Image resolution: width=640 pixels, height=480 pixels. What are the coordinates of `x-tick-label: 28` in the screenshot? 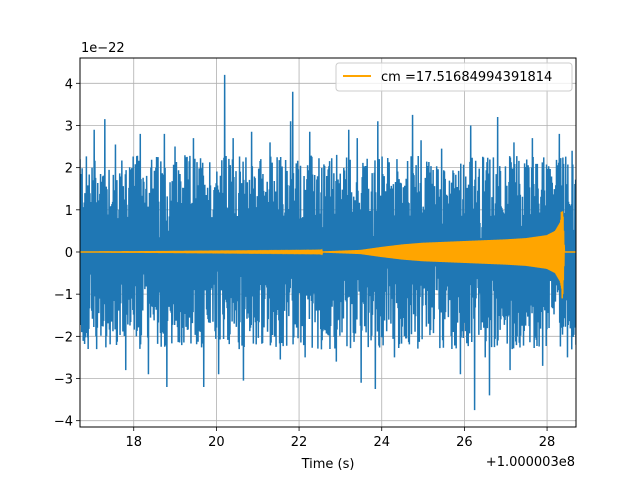 It's located at (547, 442).